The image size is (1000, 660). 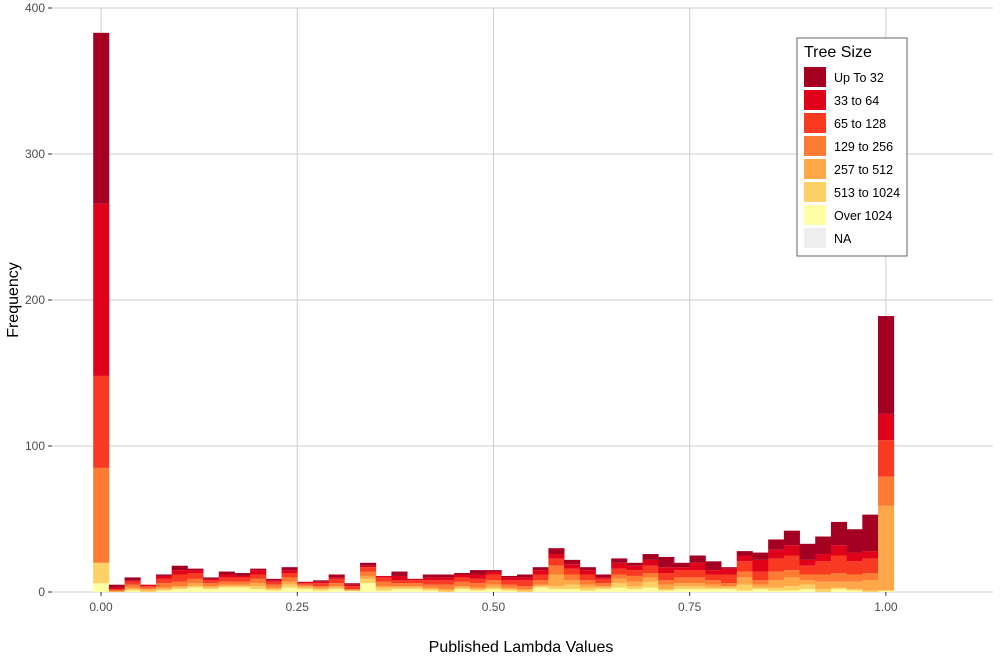 What do you see at coordinates (298, 607) in the screenshot?
I see `x-tick-label: 0.25` at bounding box center [298, 607].